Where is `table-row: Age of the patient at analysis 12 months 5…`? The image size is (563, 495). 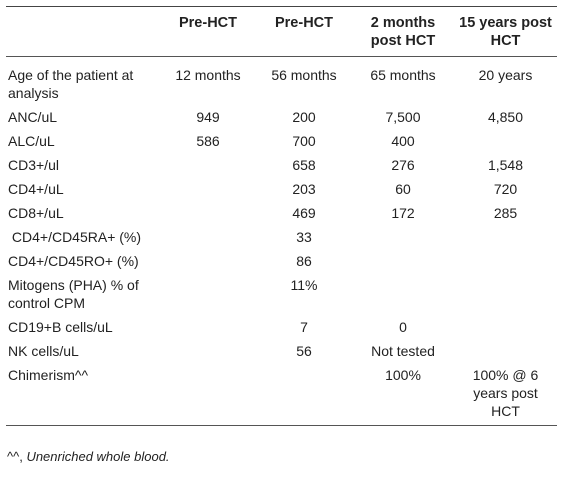 table-row: Age of the patient at analysis 12 months 5… is located at coordinates (281, 81).